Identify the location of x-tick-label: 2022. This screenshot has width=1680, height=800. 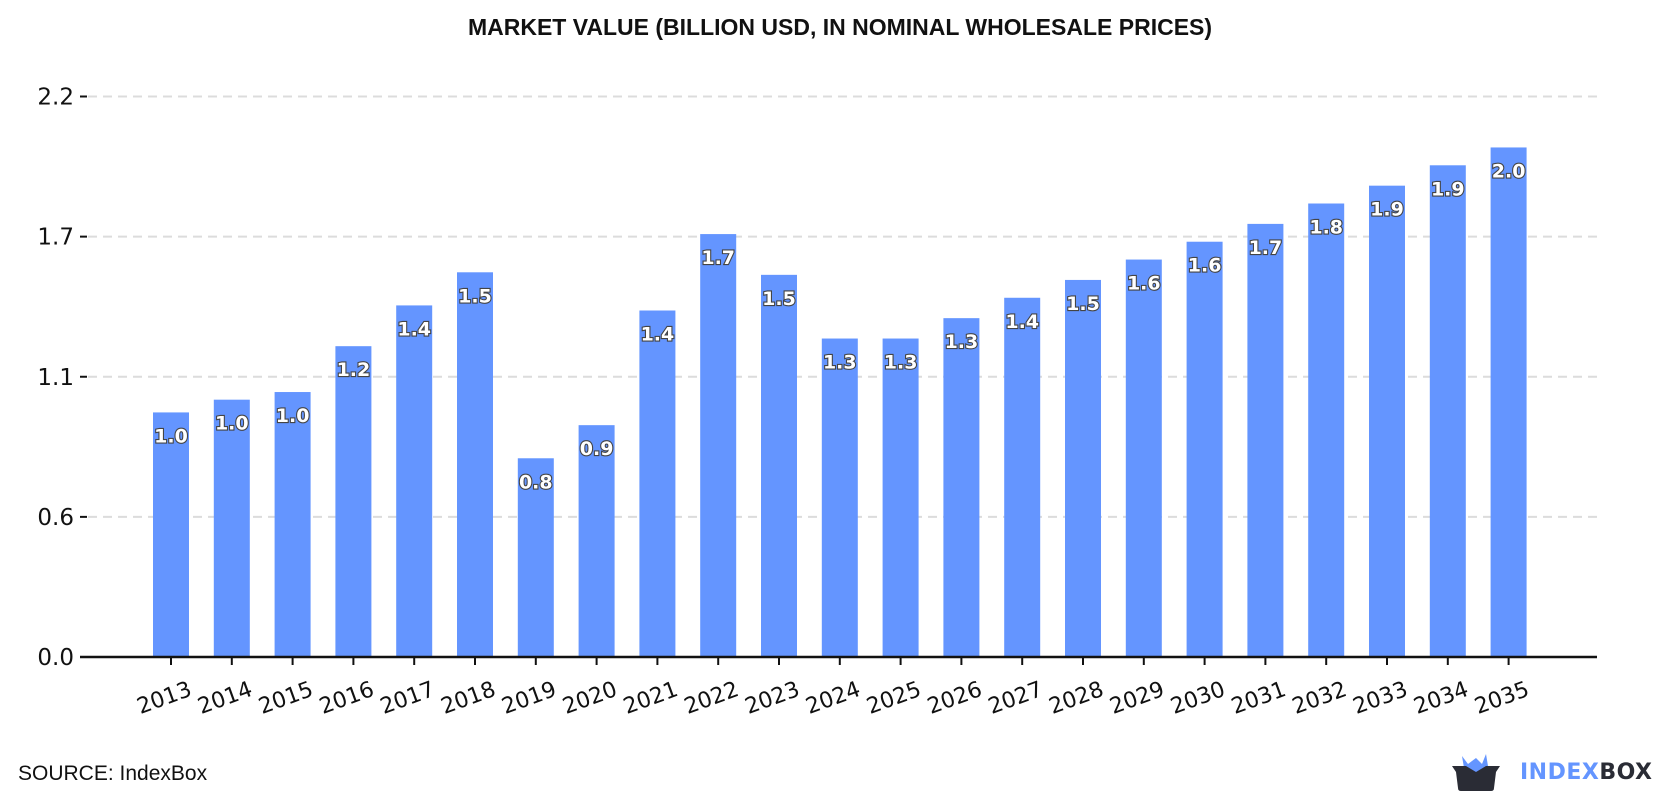
(711, 698).